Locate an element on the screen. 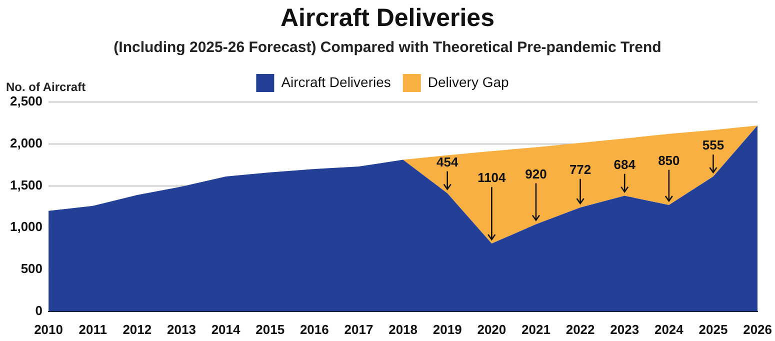 Image resolution: width=775 pixels, height=341 pixels. data-label: 454 is located at coordinates (447, 162).